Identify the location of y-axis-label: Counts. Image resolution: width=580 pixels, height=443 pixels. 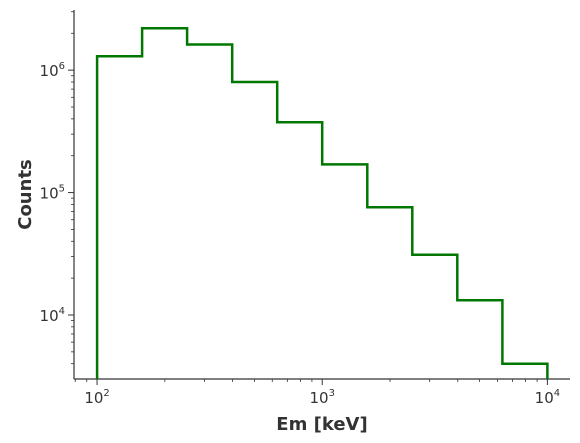
(25, 194).